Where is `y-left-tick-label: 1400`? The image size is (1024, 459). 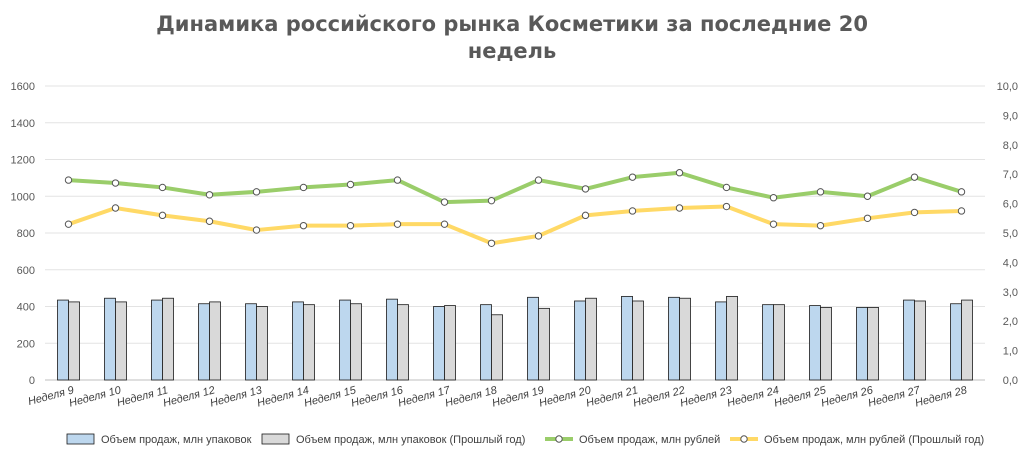
y-left-tick-label: 1400 is located at coordinates (23, 124).